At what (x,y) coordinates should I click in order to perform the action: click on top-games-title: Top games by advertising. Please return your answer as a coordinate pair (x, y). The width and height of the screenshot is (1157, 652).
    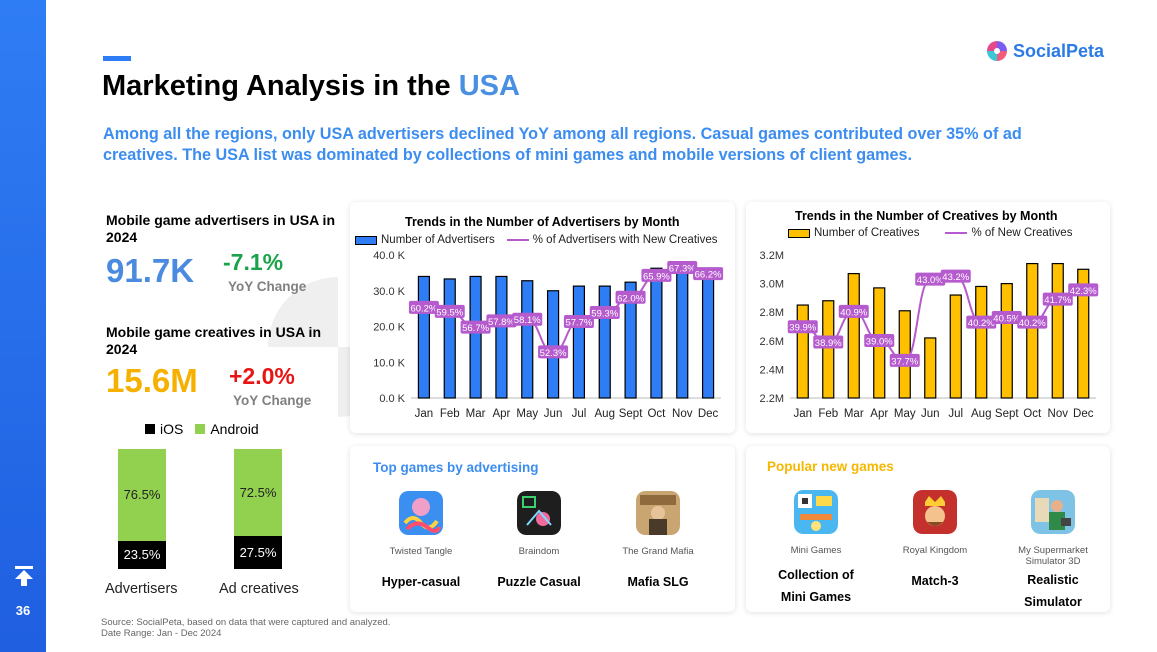
    Looking at the image, I should click on (456, 467).